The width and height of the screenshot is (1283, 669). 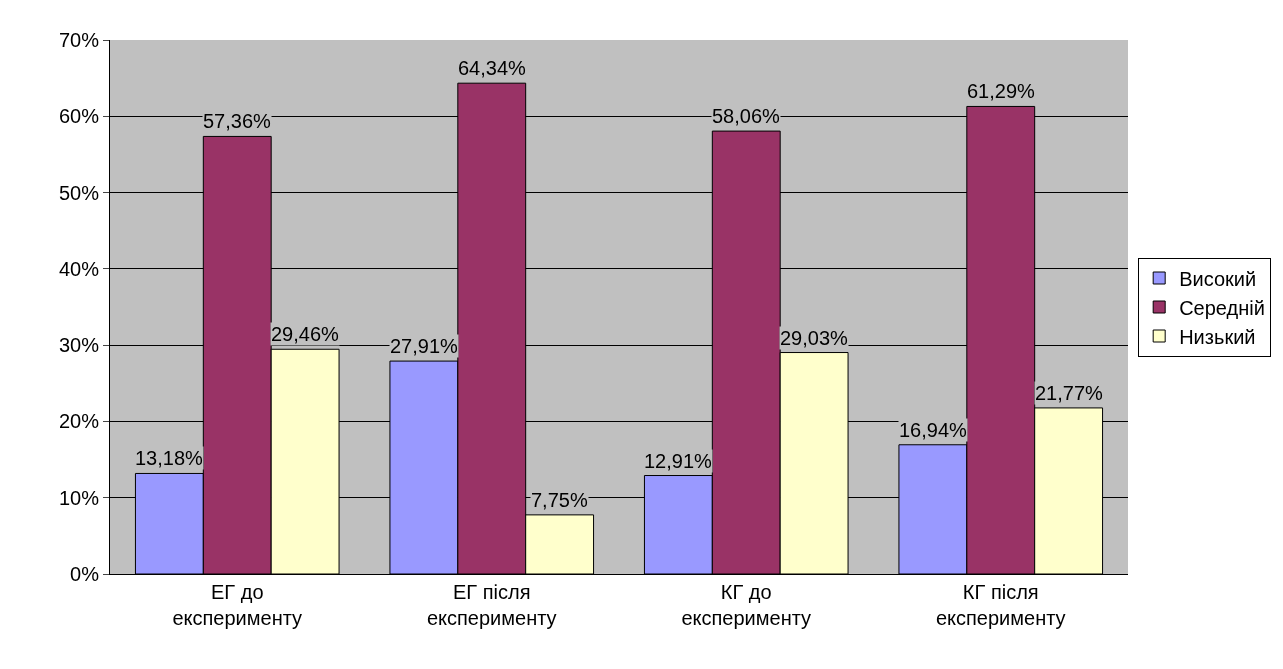 I want to click on y-tick-label: 60%, so click(x=79, y=116).